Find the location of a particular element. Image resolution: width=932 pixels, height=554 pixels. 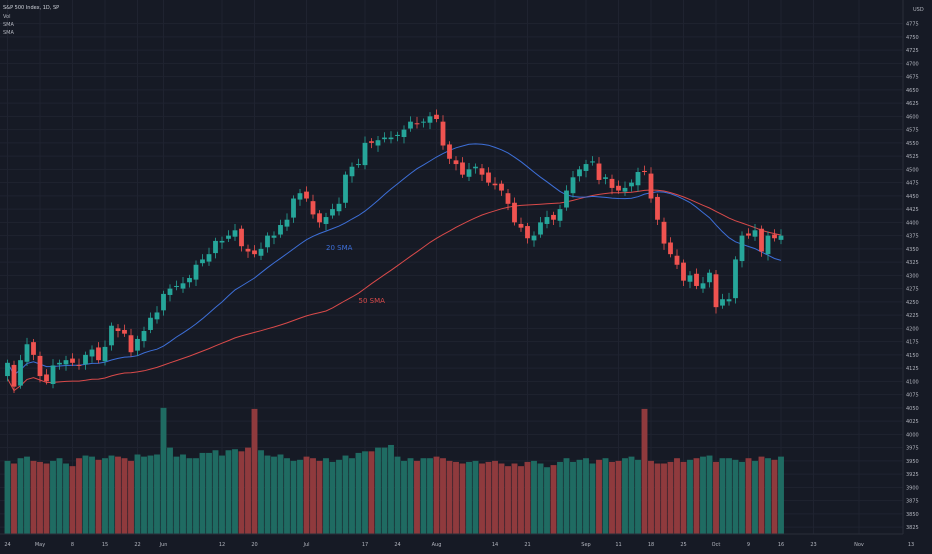

y-tick-label: 3825 is located at coordinates (912, 528).